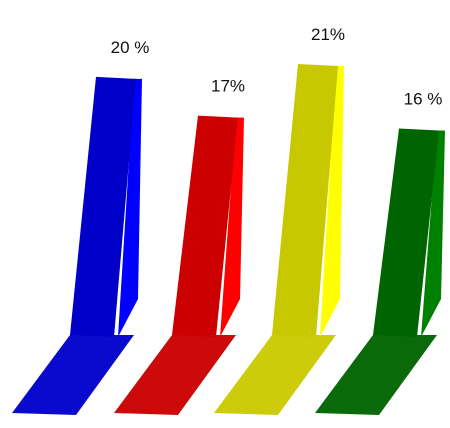  What do you see at coordinates (423, 99) in the screenshot?
I see `data-label-4: 16 %` at bounding box center [423, 99].